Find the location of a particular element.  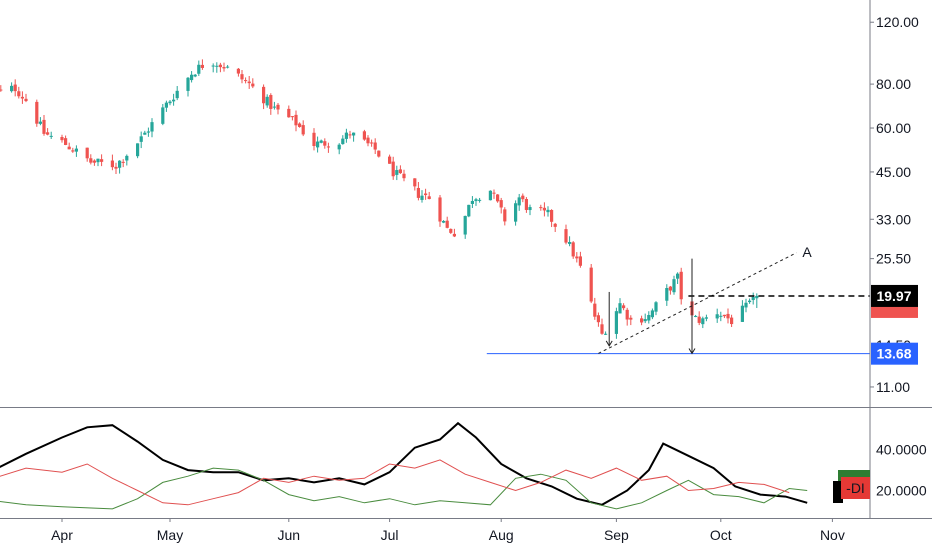

price-tick-label: 60.00 is located at coordinates (893, 128).